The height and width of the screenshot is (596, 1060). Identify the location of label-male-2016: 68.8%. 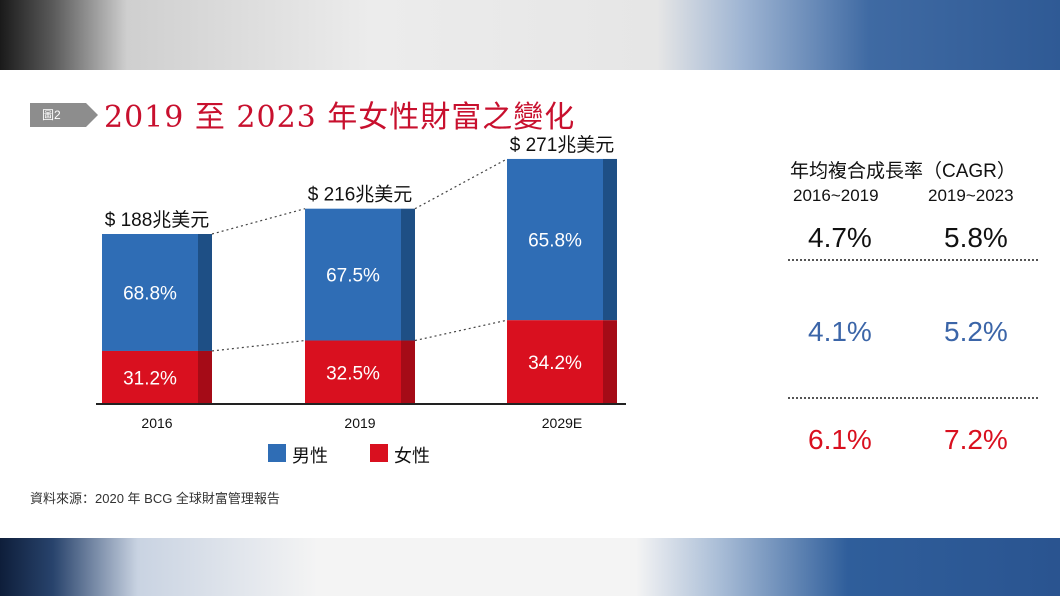
(150, 293).